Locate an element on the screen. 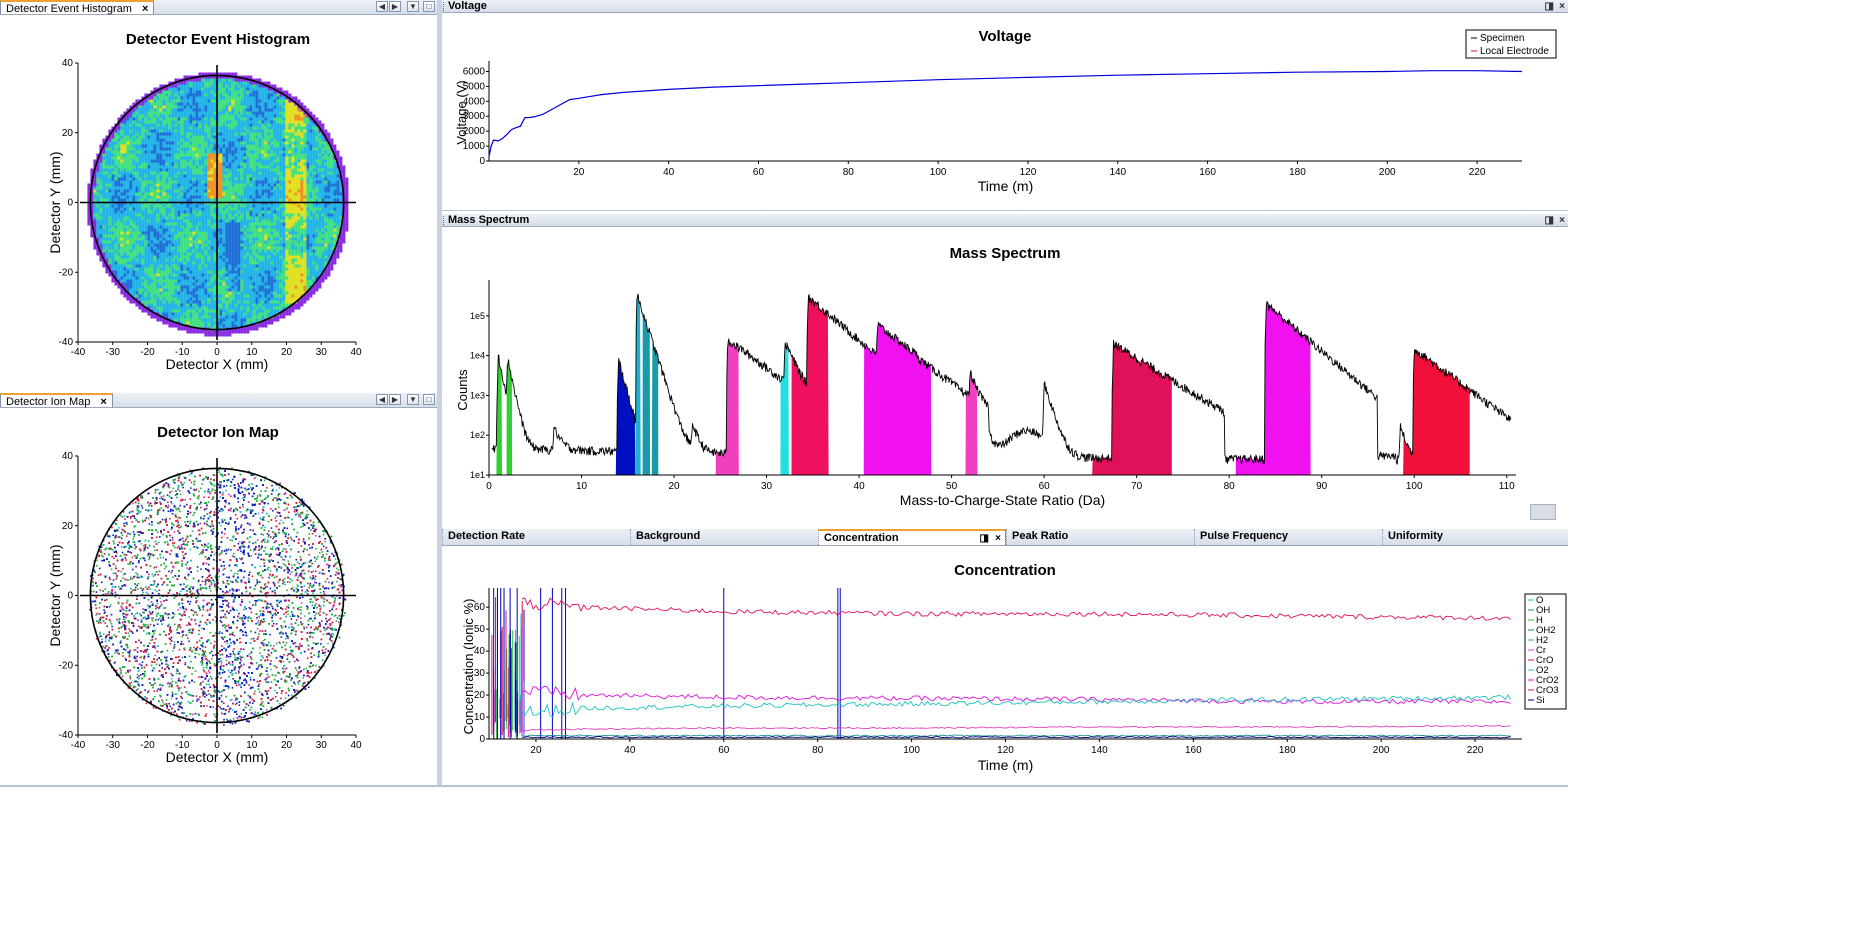  tab-label: Concentration is located at coordinates (861, 538).